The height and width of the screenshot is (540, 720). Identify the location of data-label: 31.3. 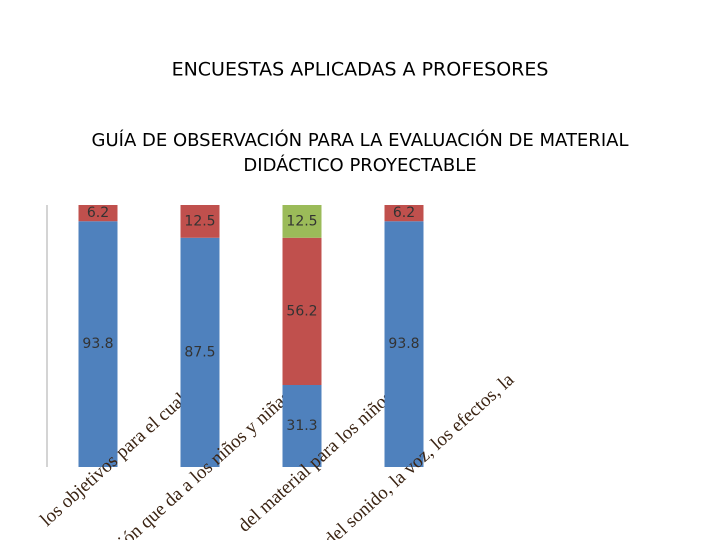
(301, 426).